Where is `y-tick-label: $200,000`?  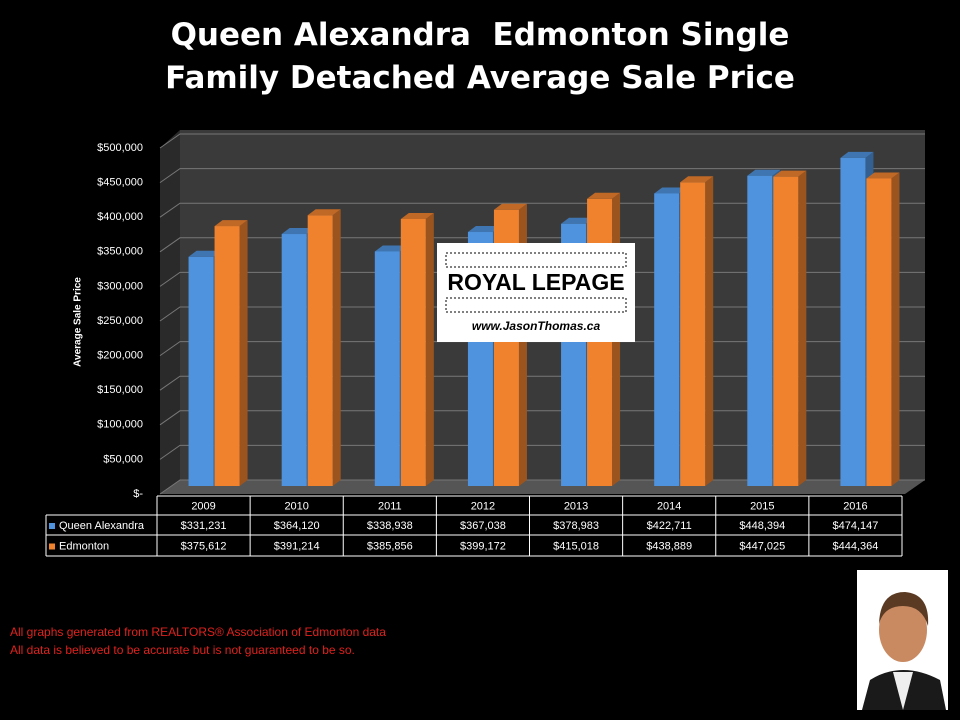 y-tick-label: $200,000 is located at coordinates (120, 356).